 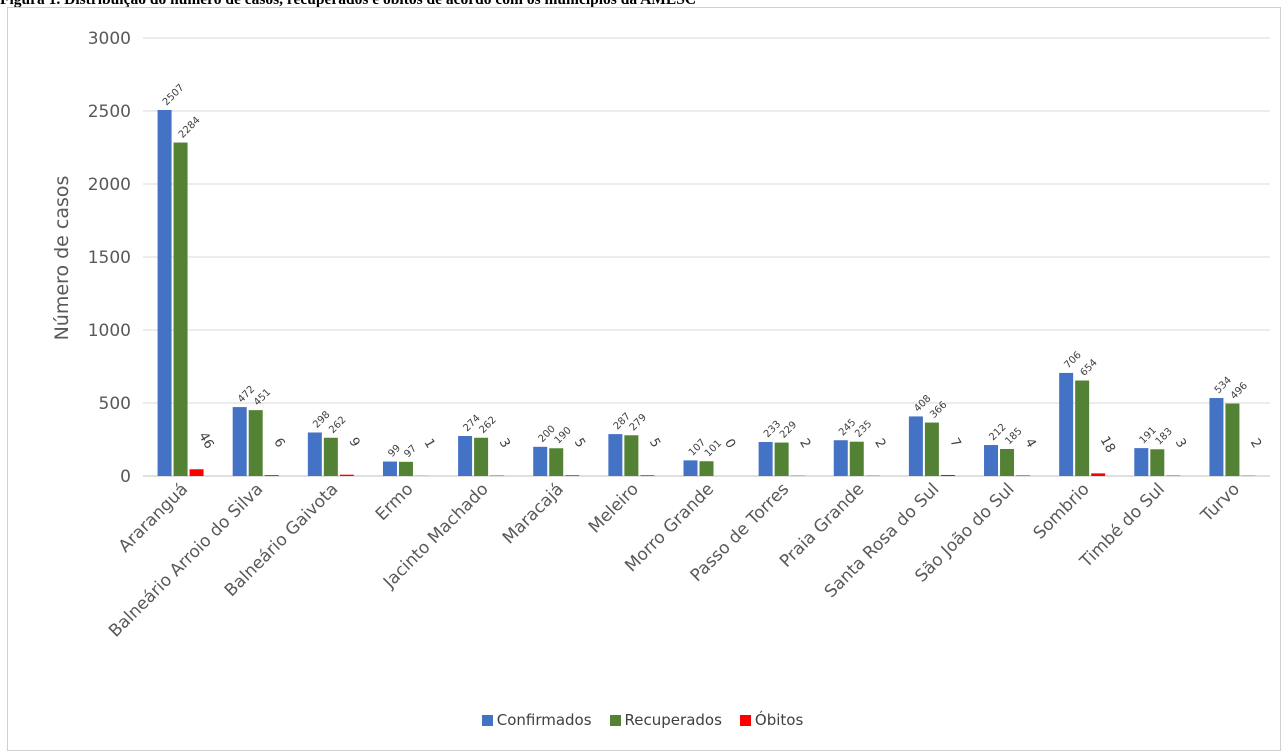 I want to click on y-tick-label: 2500, so click(x=109, y=112).